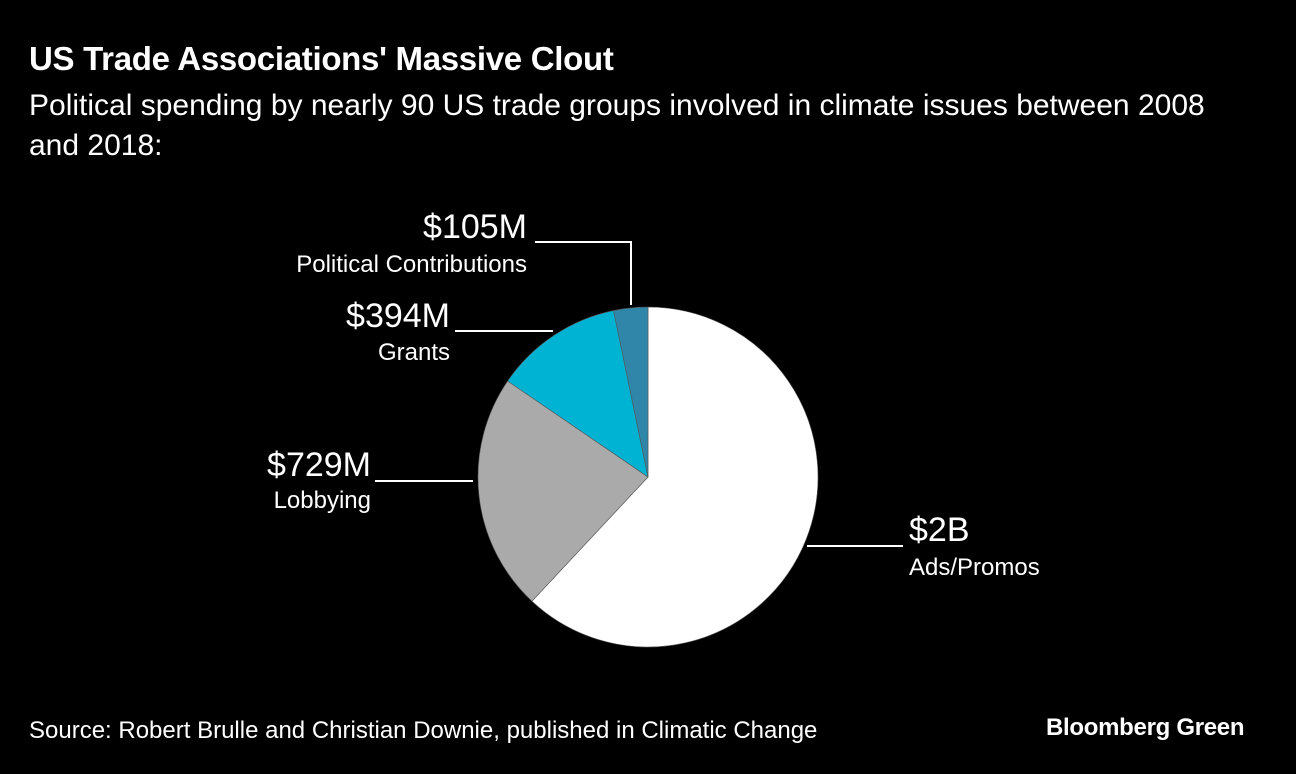 Image resolution: width=1296 pixels, height=774 pixels. Describe the element at coordinates (414, 352) in the screenshot. I see `slice-label-grants: Grants` at that location.